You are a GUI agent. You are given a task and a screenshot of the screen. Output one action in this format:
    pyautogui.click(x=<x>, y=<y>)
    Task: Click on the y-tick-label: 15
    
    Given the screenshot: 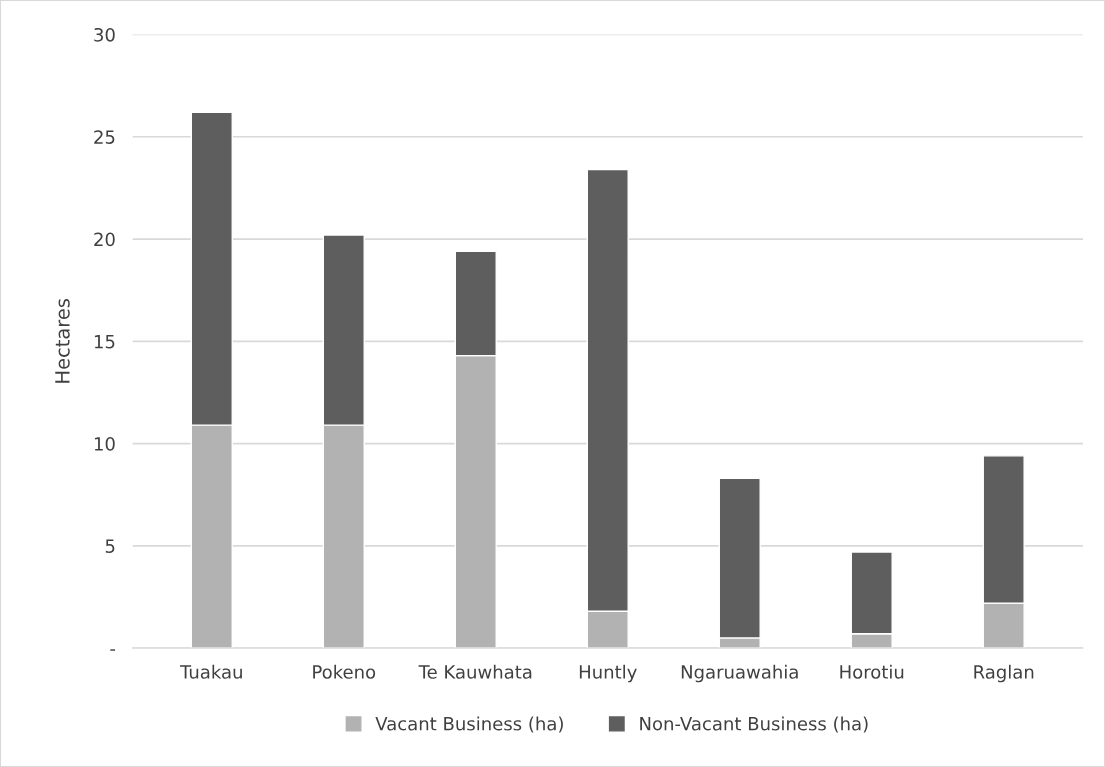 What is the action you would take?
    pyautogui.click(x=104, y=342)
    